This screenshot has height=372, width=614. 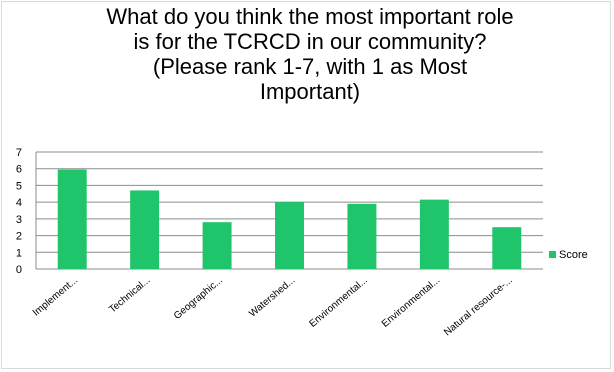 I want to click on chart-title-line: Important), so click(x=310, y=91).